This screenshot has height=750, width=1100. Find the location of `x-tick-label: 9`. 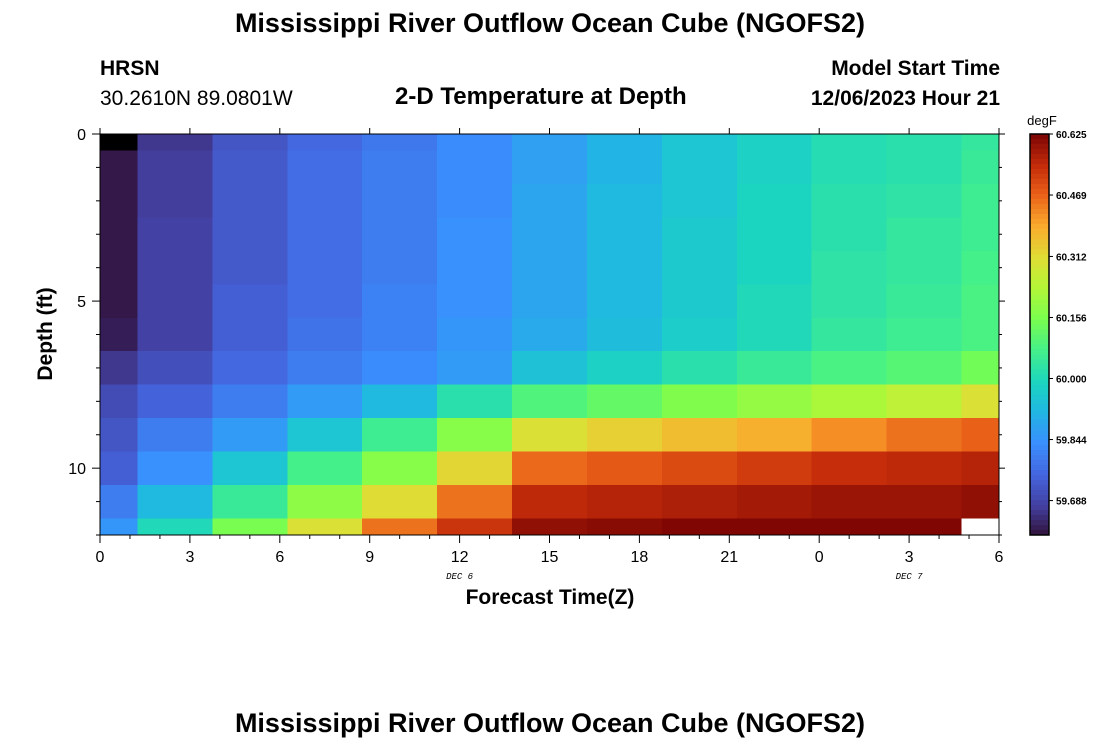

x-tick-label: 9 is located at coordinates (369, 557).